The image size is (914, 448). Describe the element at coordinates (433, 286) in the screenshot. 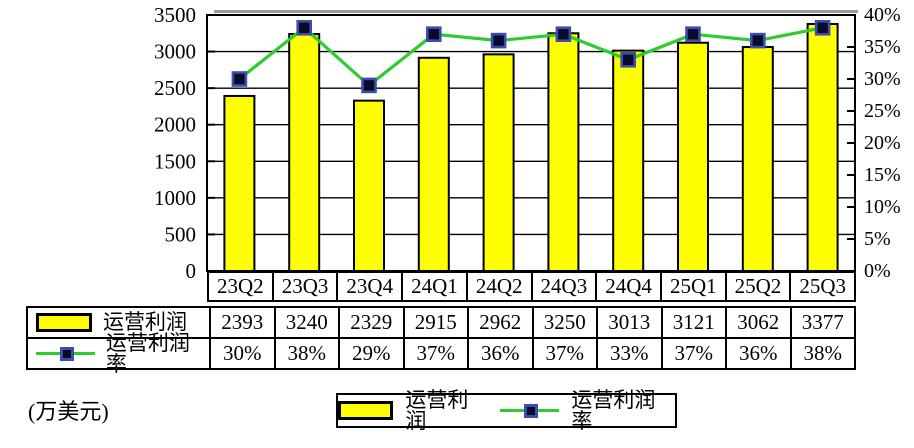

I see `x-axis-category-label: 24Q1` at that location.